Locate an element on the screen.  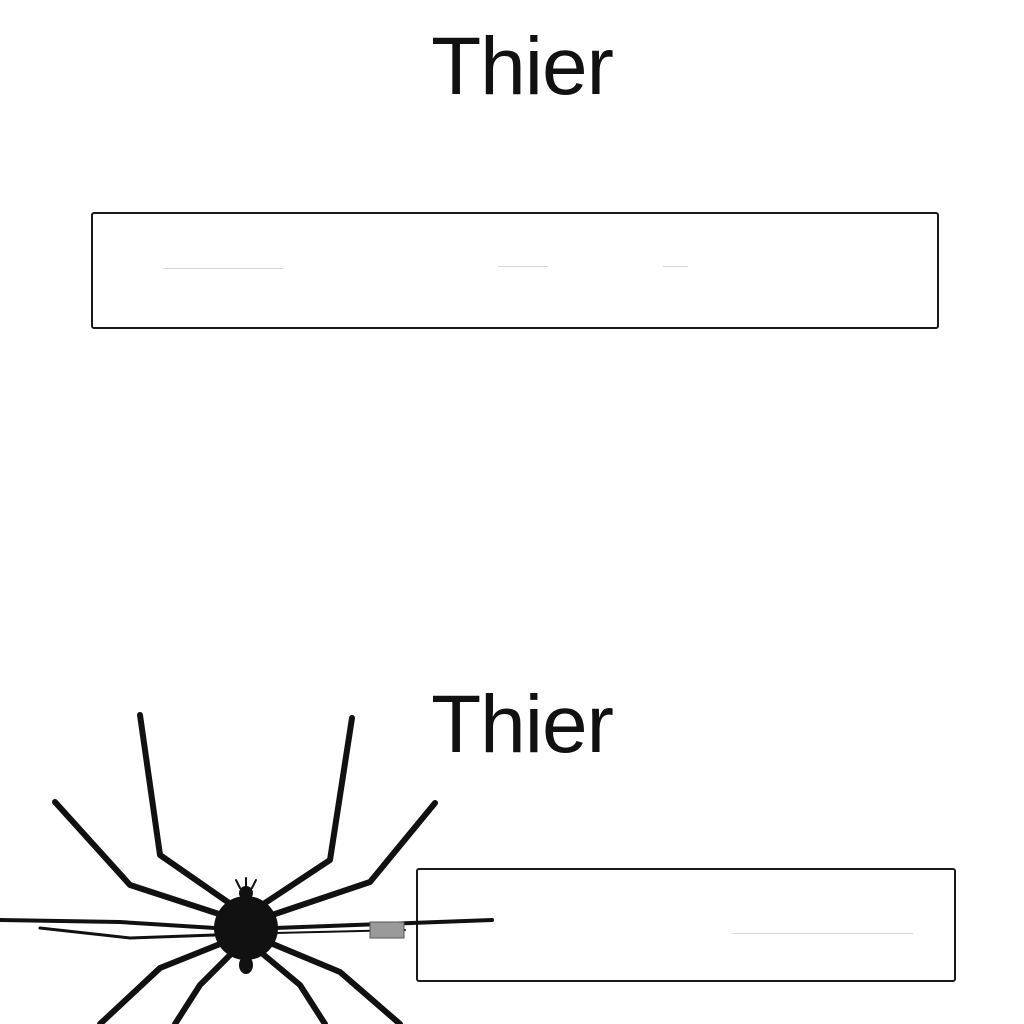
bottom-title: Thier is located at coordinates (522, 724).